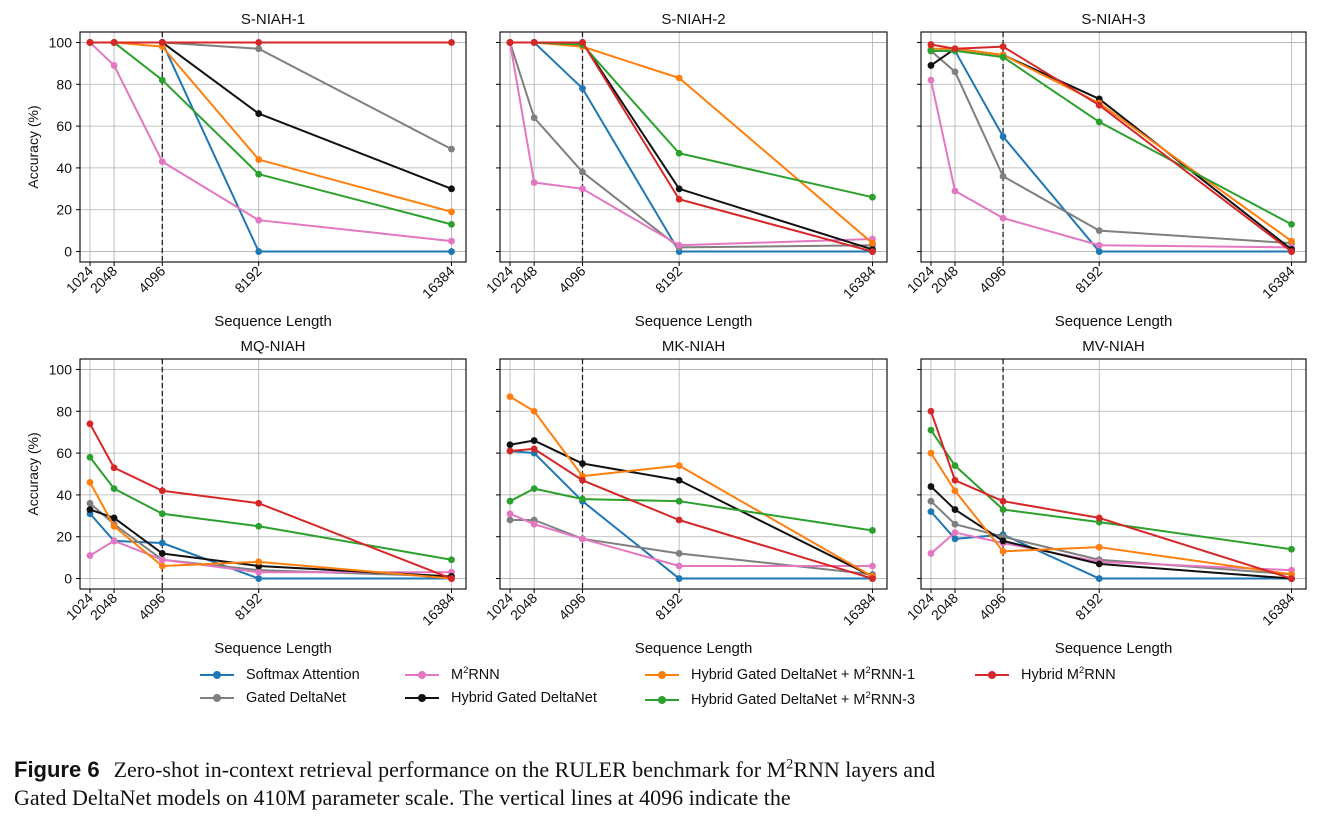 Image resolution: width=1335 pixels, height=822 pixels. I want to click on y-tick-label: 0, so click(68, 252).